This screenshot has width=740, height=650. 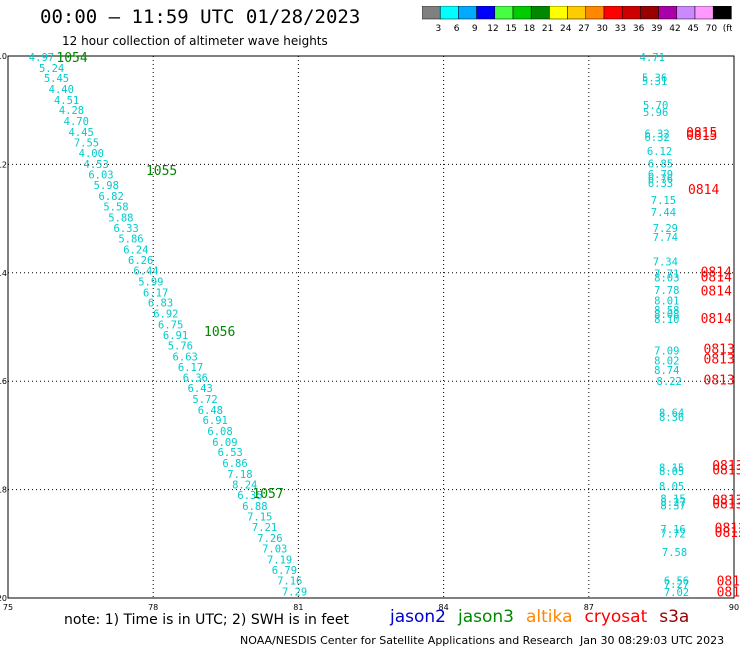 I want to click on footer-generated-time: Jan 30 08:29:03 UTC 2023, so click(x=652, y=640).